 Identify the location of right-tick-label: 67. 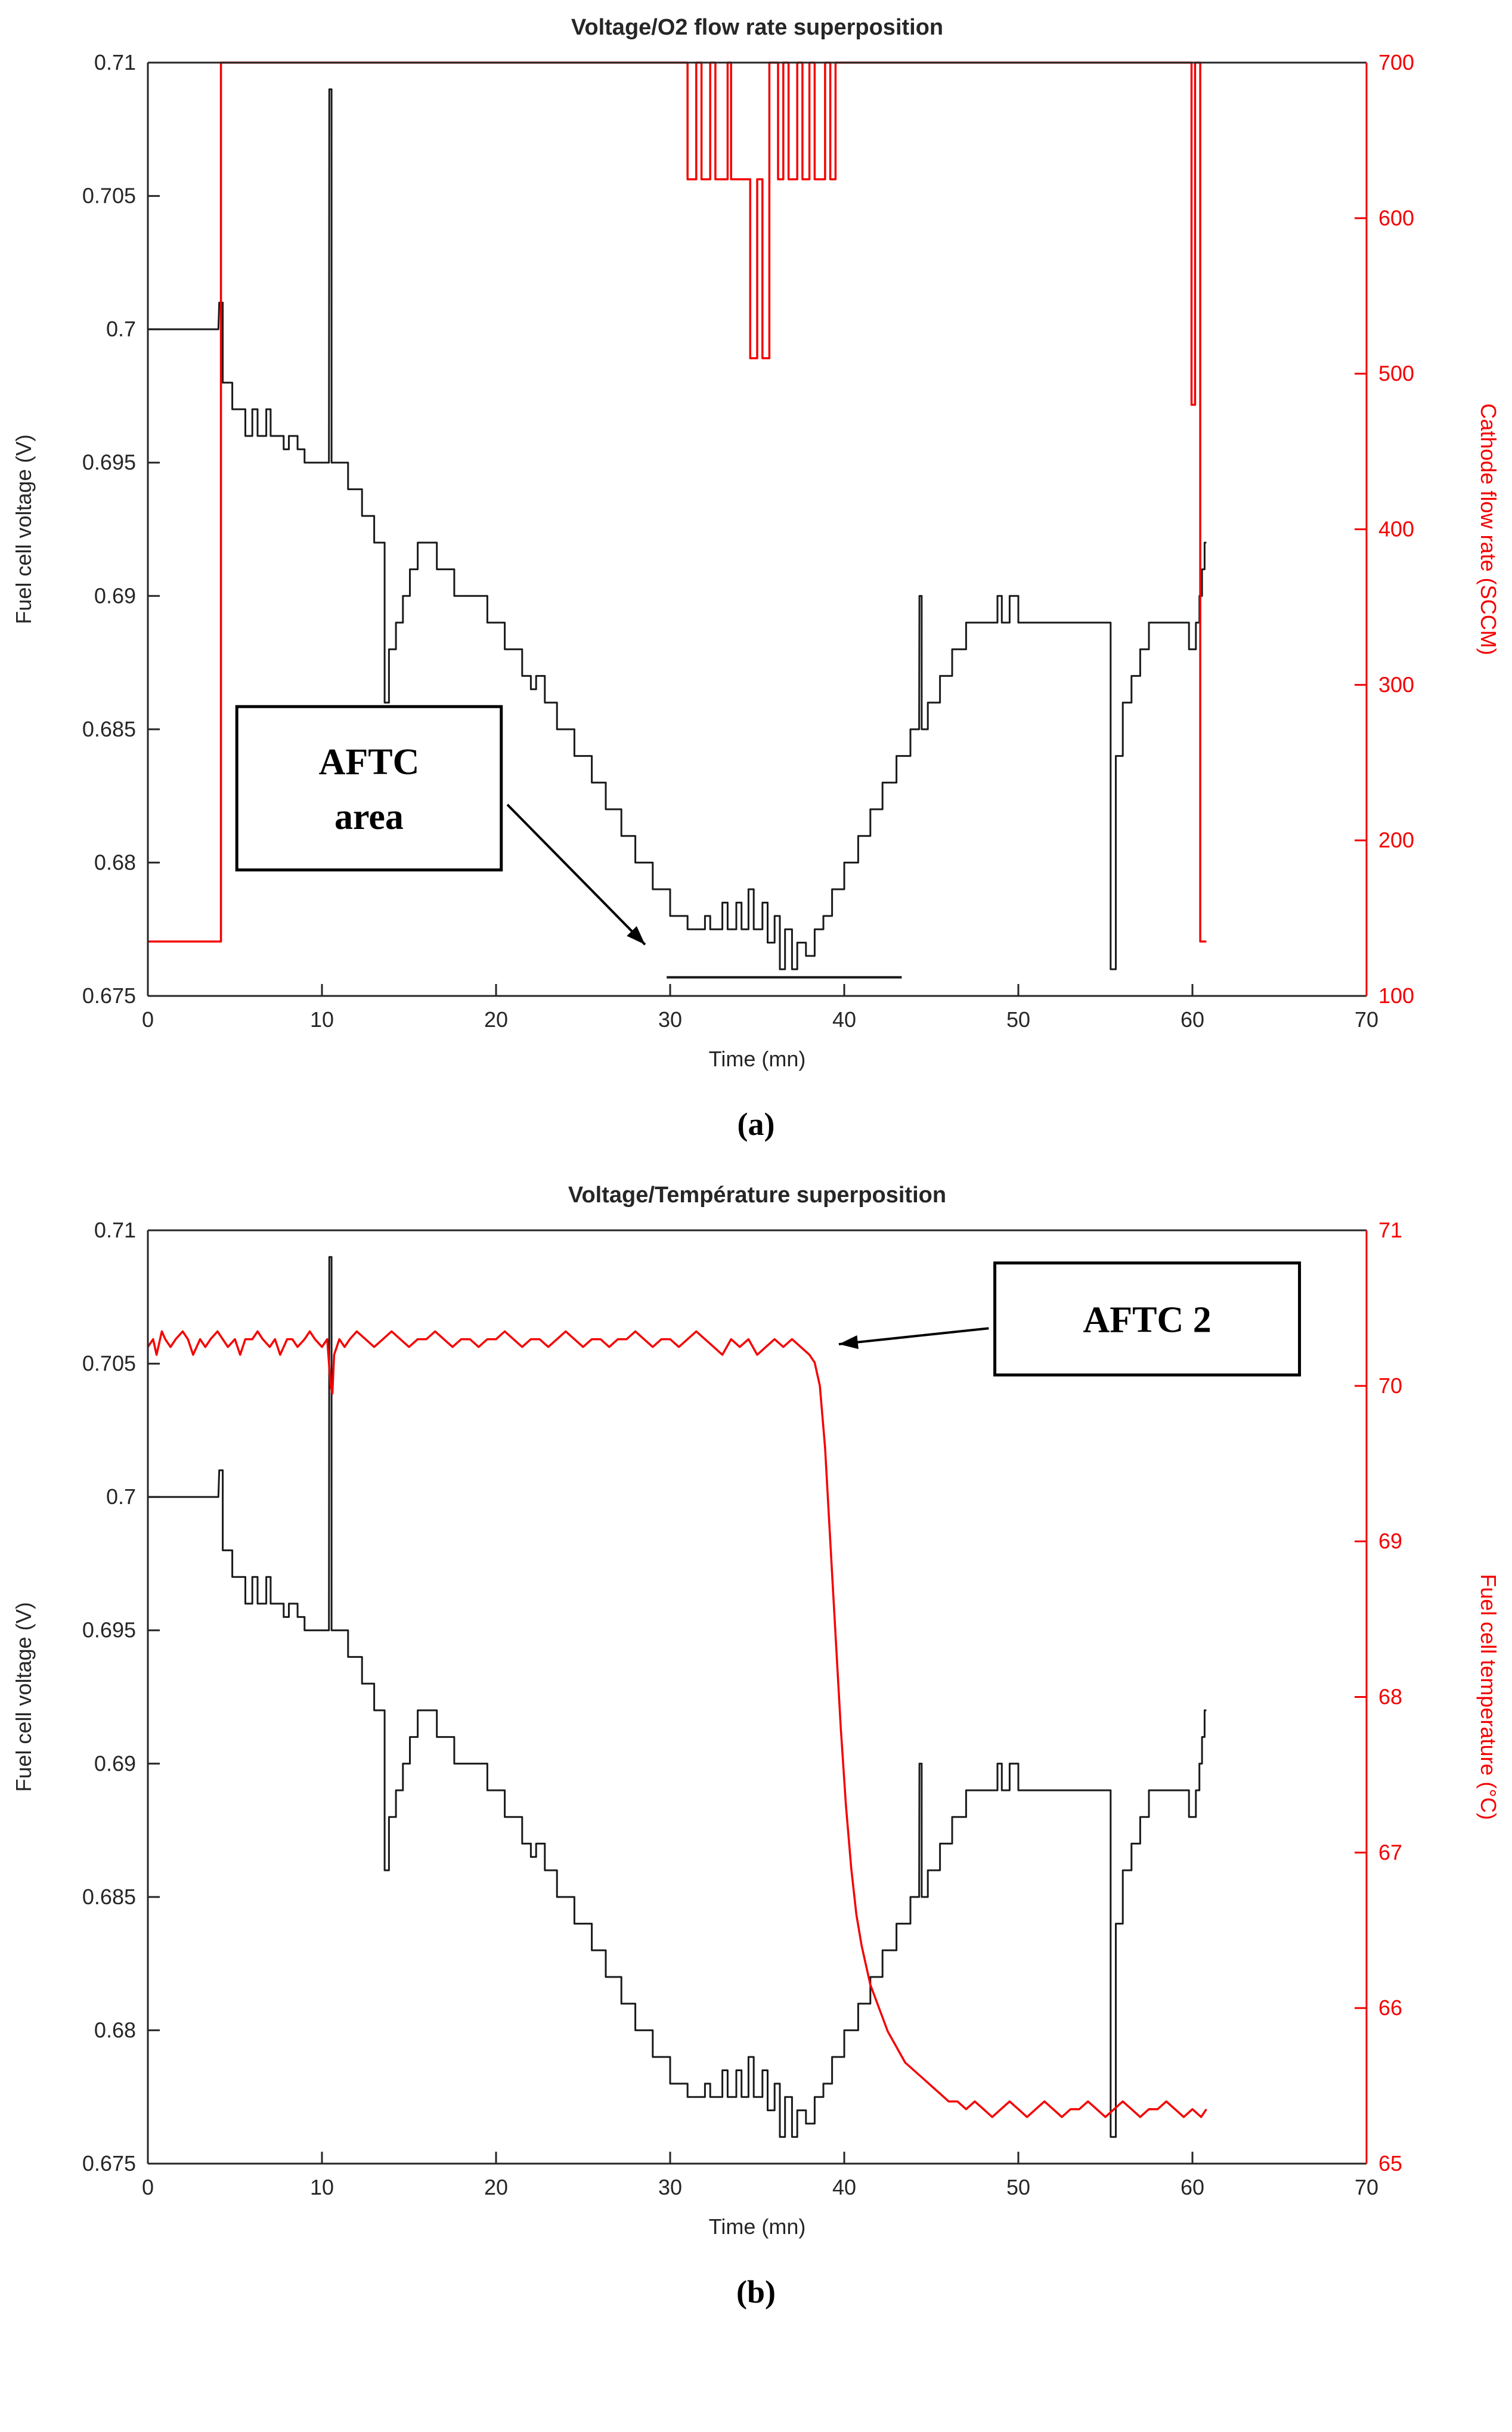
(1390, 1852).